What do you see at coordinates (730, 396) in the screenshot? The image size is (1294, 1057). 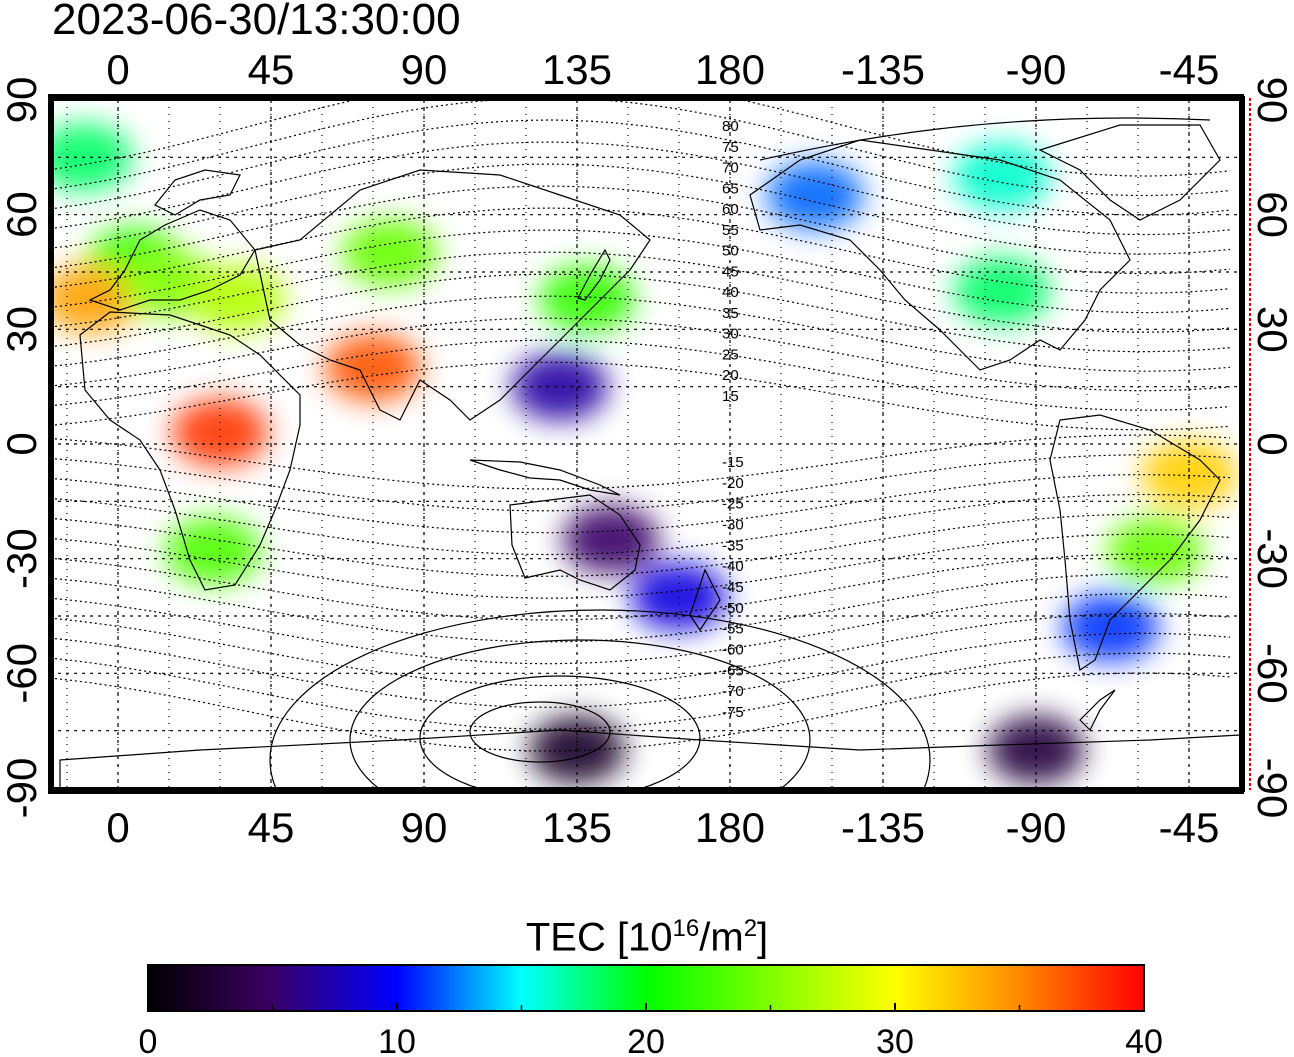 I see `maglat-label: 15` at bounding box center [730, 396].